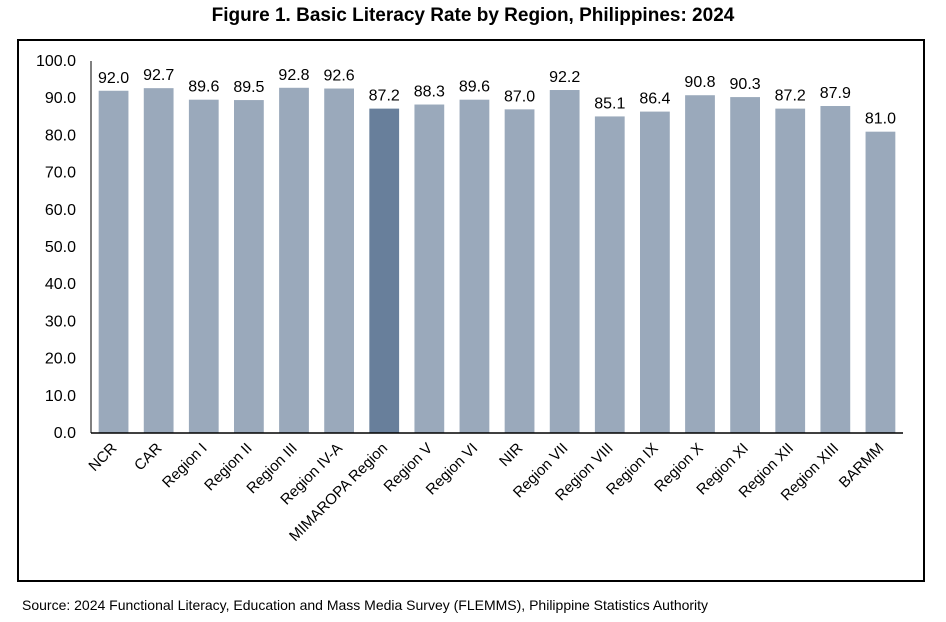  I want to click on x-tick-label: CAR, so click(148, 457).